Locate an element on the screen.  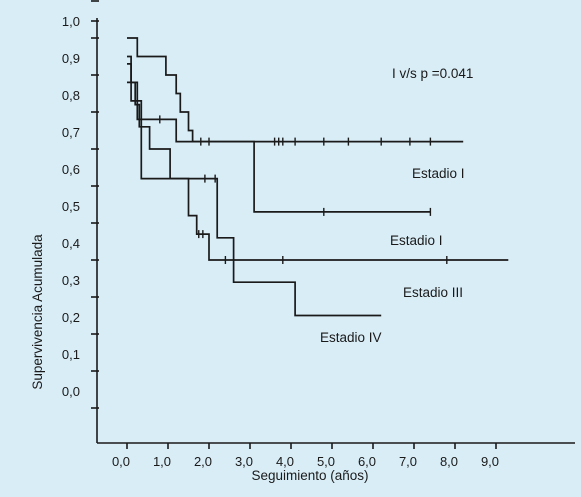
y-tick-label: 0,5 is located at coordinates (71, 206).